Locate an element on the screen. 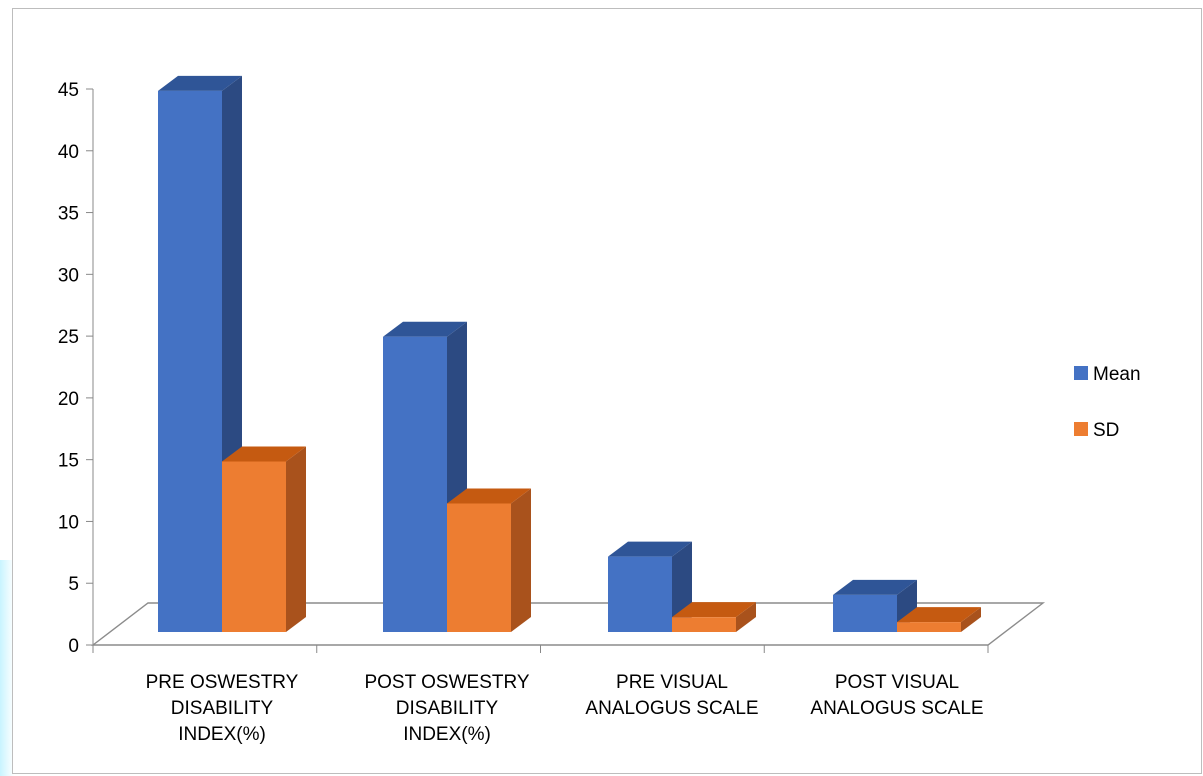 This screenshot has height=776, width=1203. bar-mean-3-front is located at coordinates (640, 594).